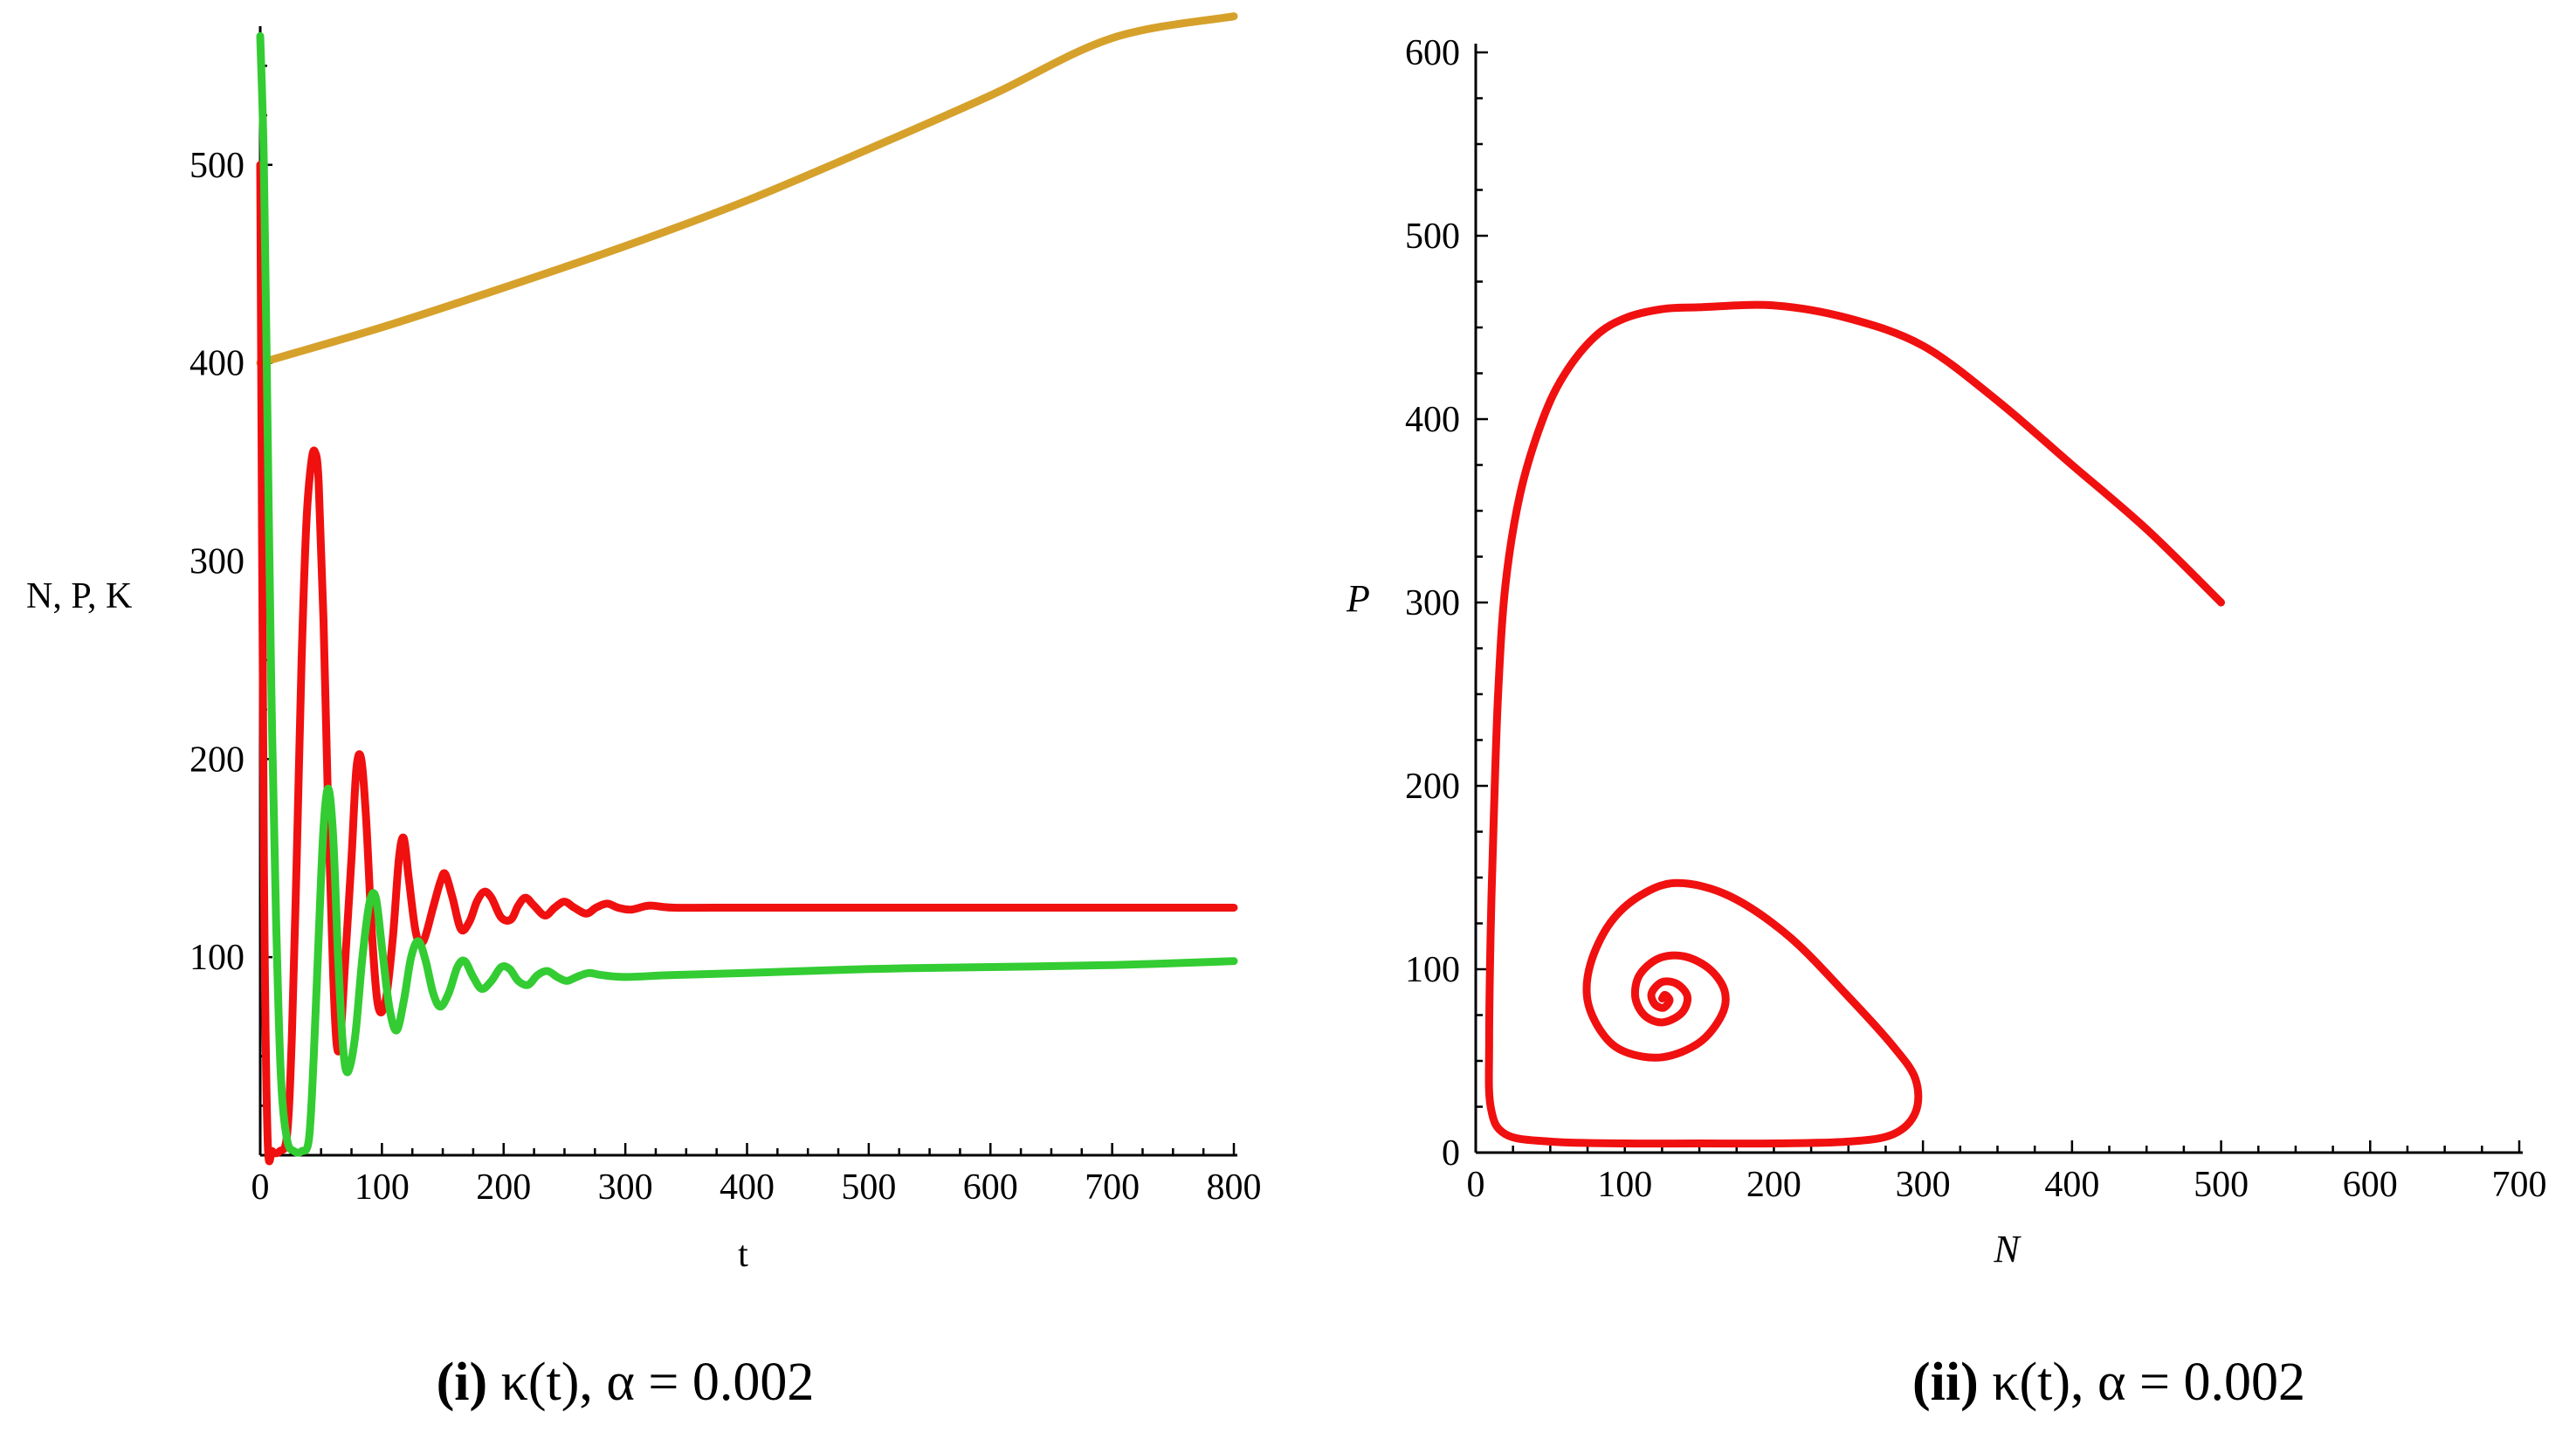  Describe the element at coordinates (1945, 1382) in the screenshot. I see `caption-label: (ii)` at that location.